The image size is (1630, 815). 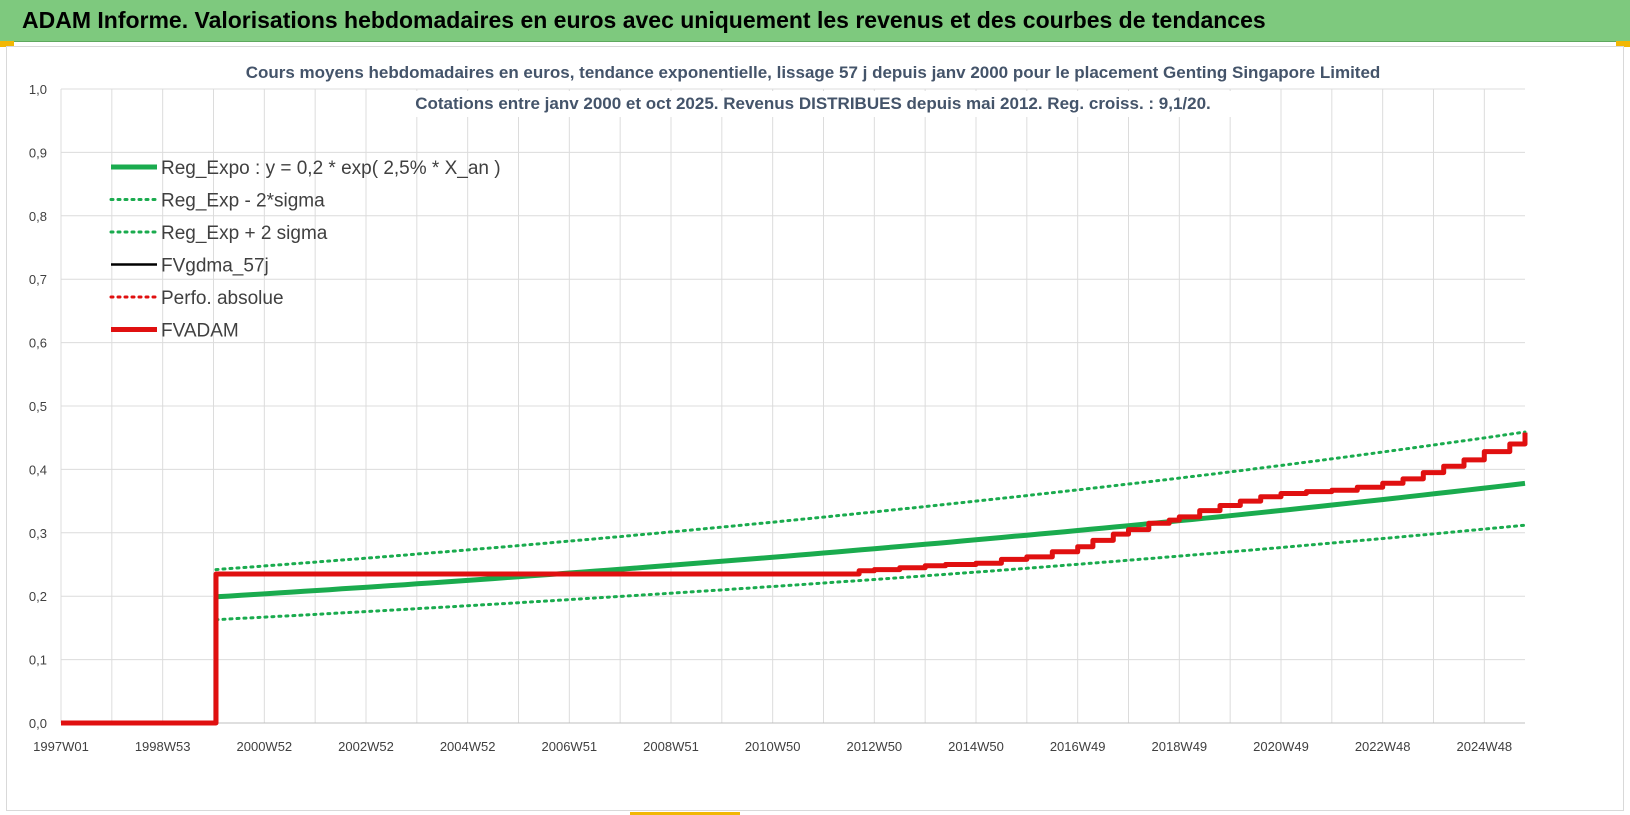 I want to click on corner-accent-right, so click(x=1623, y=44).